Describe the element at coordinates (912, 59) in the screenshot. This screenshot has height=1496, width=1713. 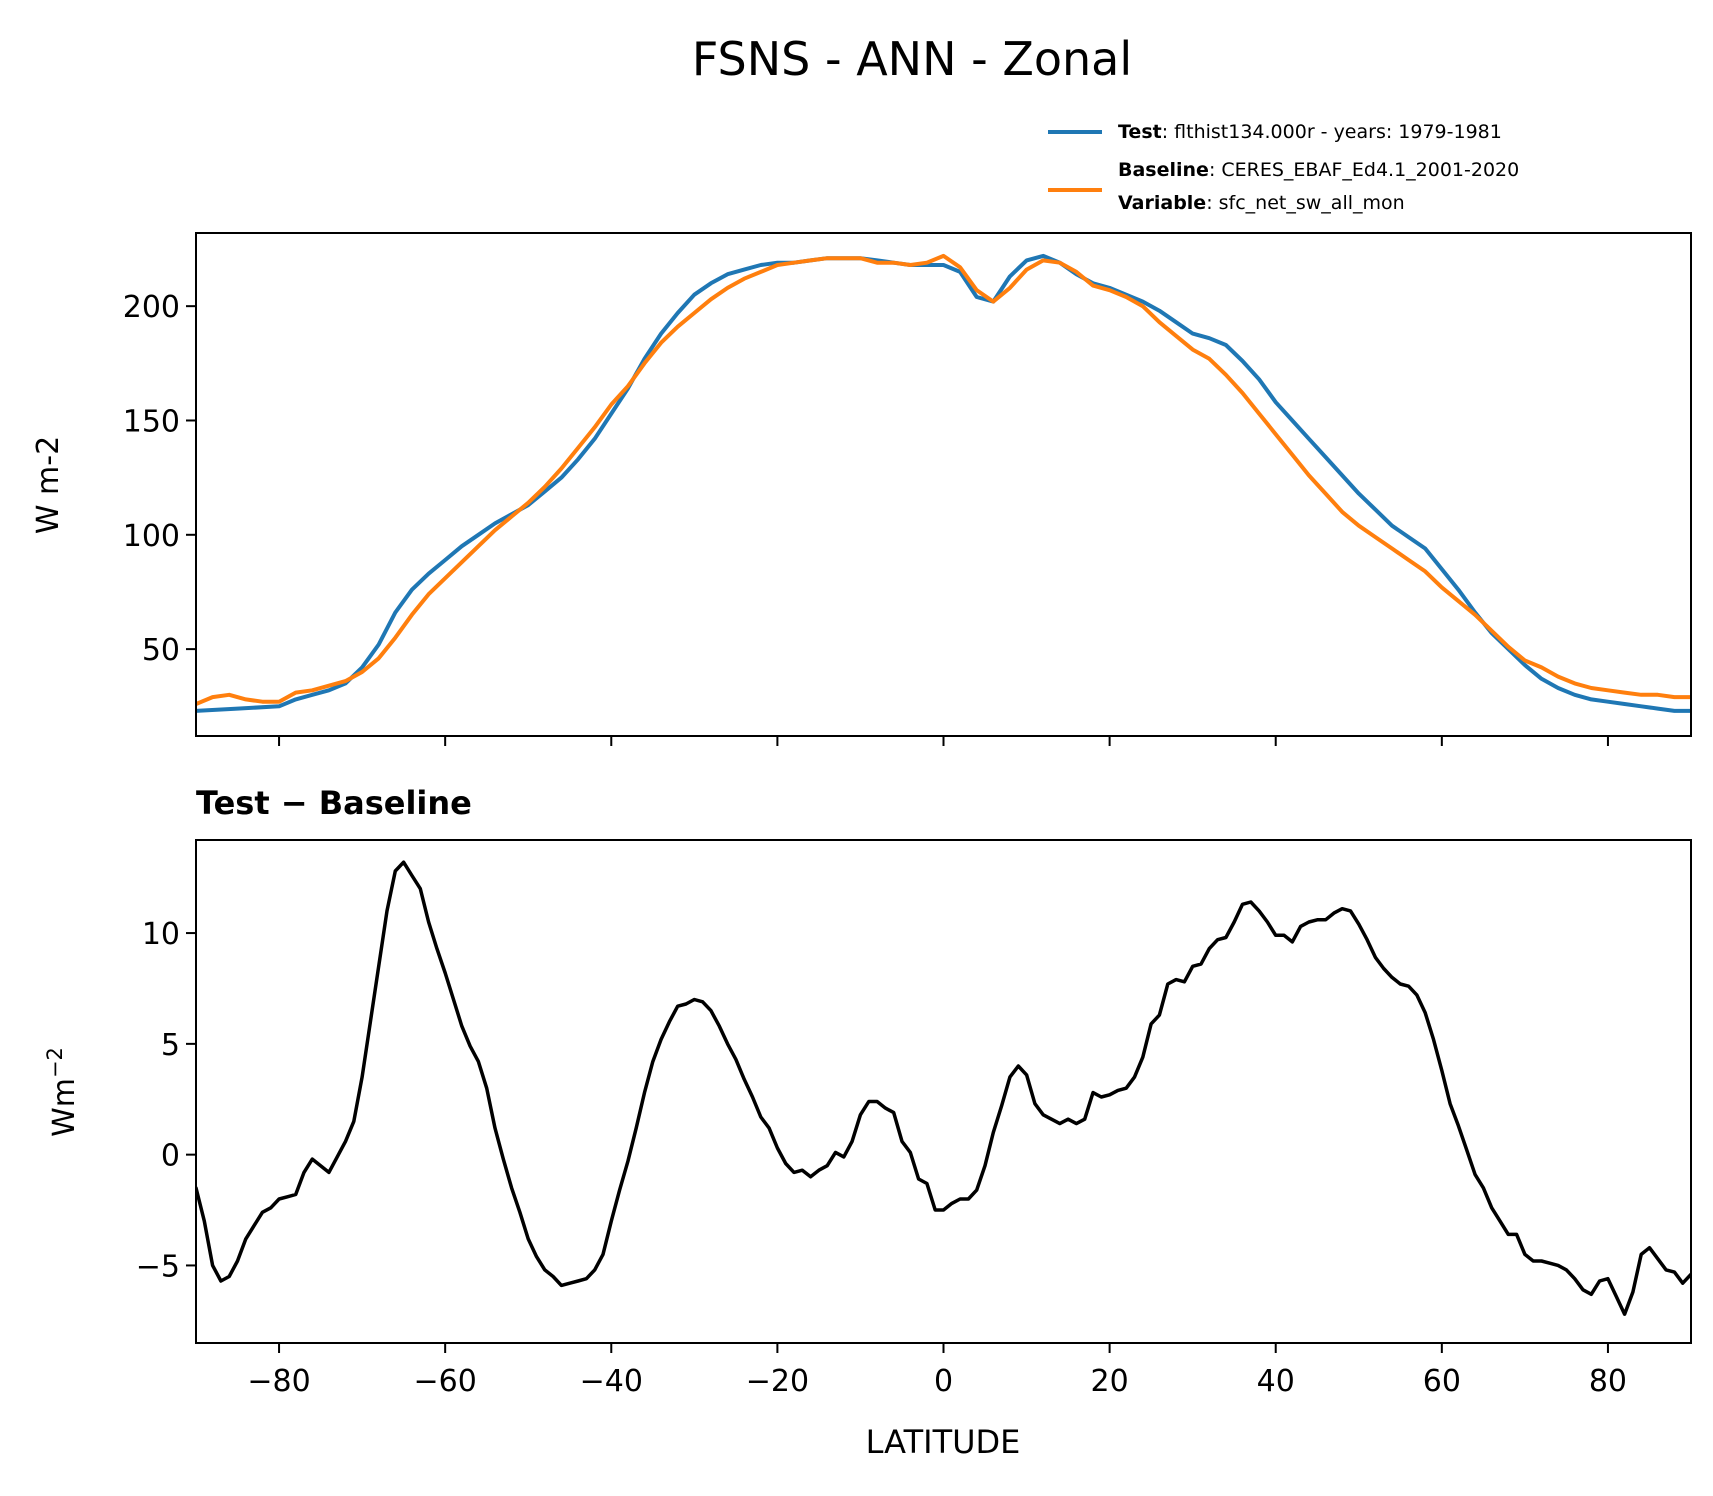
I see `figure-title: FSNS - ANN - Zonal` at that location.